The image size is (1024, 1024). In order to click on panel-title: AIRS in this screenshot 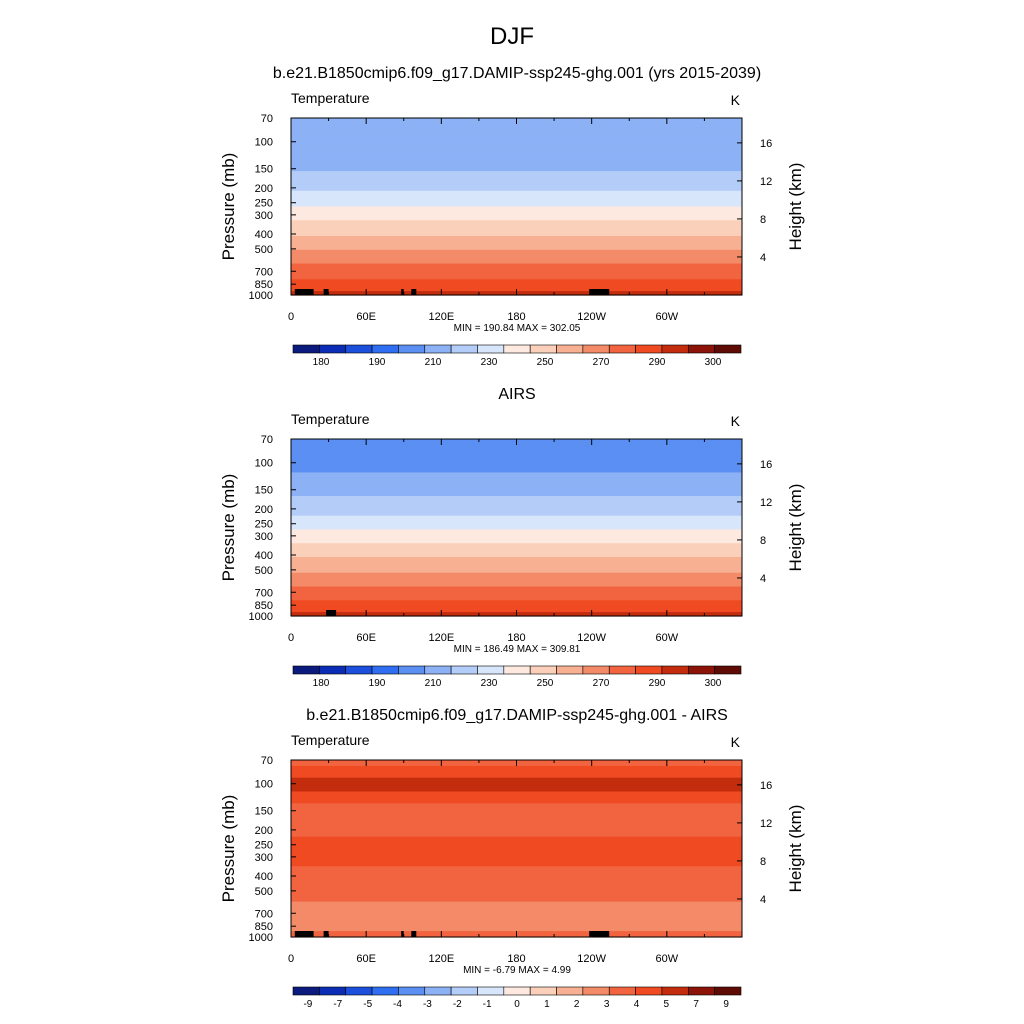, I will do `click(516, 394)`.